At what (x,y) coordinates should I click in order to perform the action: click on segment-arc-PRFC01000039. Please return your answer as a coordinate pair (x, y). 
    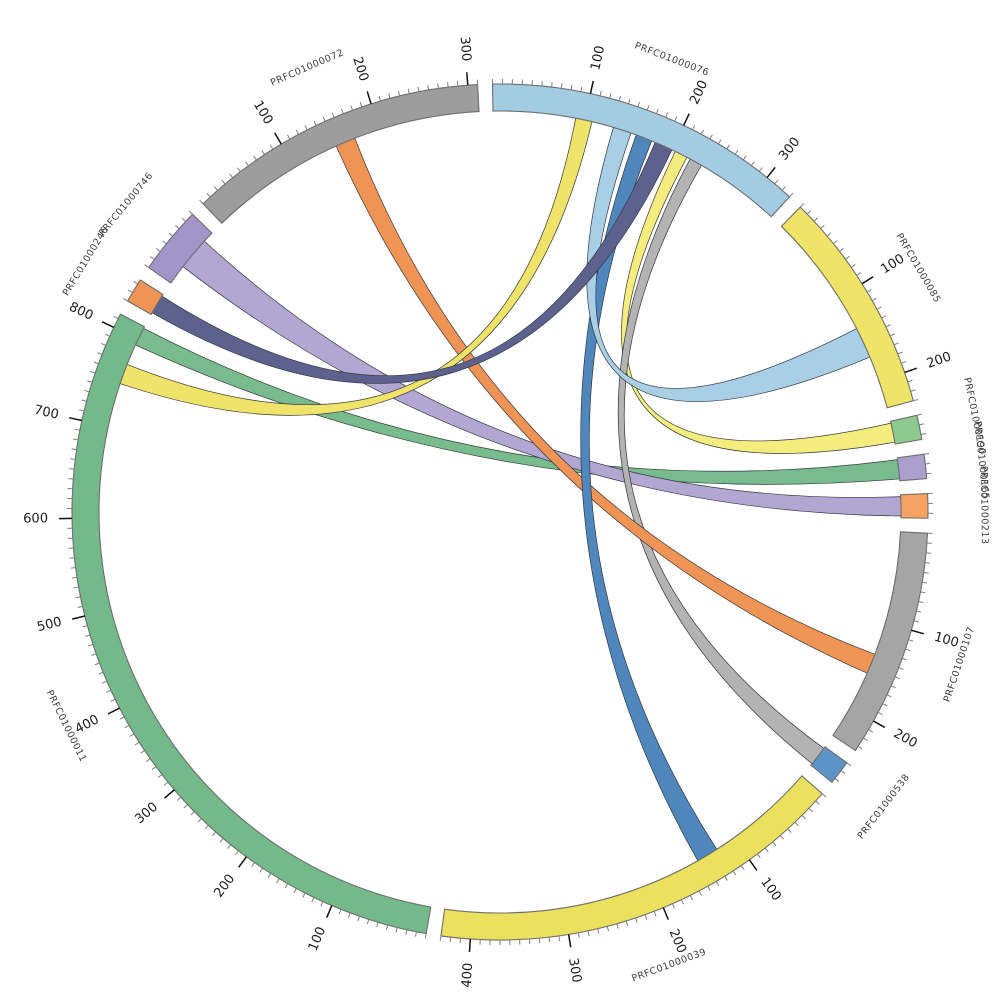
    Looking at the image, I should click on (631, 858).